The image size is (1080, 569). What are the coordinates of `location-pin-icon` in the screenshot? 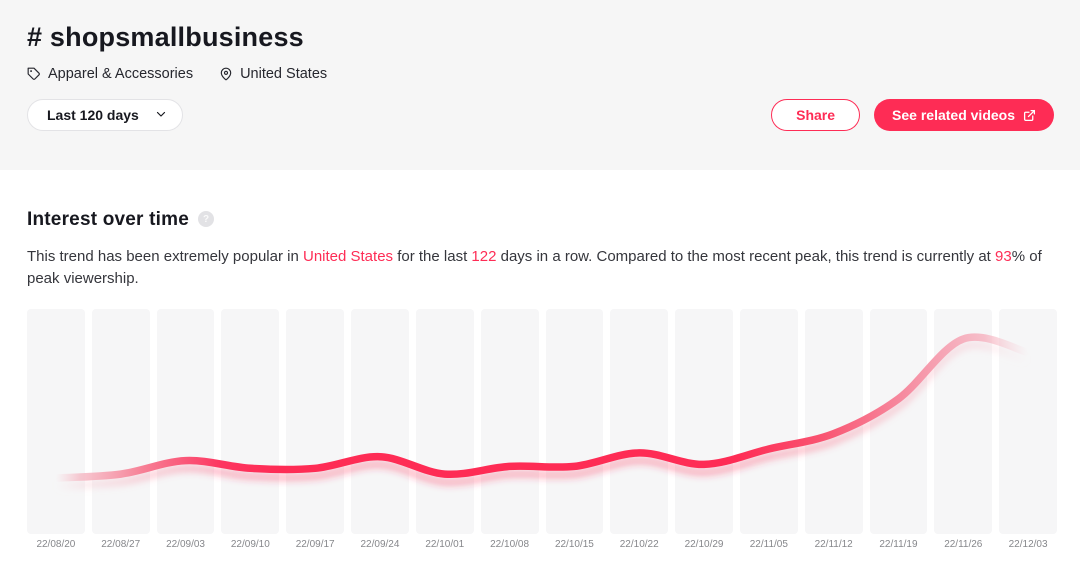 It's located at (226, 74).